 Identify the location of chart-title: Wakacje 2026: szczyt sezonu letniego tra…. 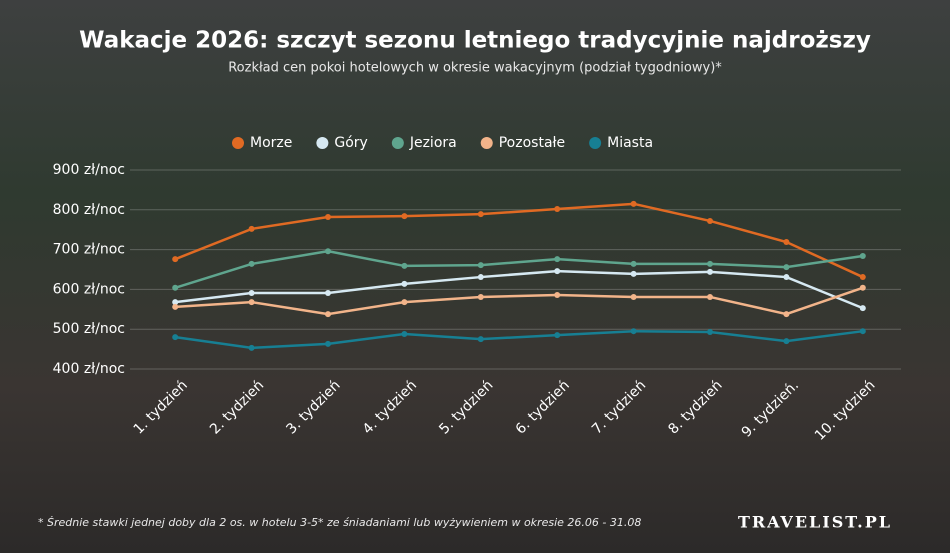
(475, 41).